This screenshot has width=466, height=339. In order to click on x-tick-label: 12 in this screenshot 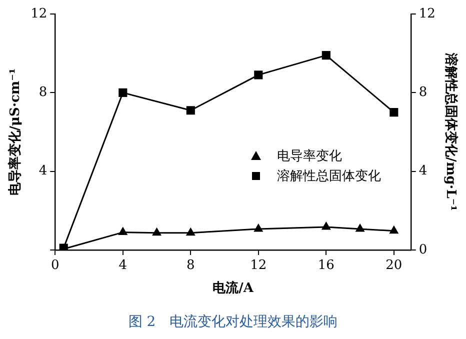, I will do `click(258, 266)`.